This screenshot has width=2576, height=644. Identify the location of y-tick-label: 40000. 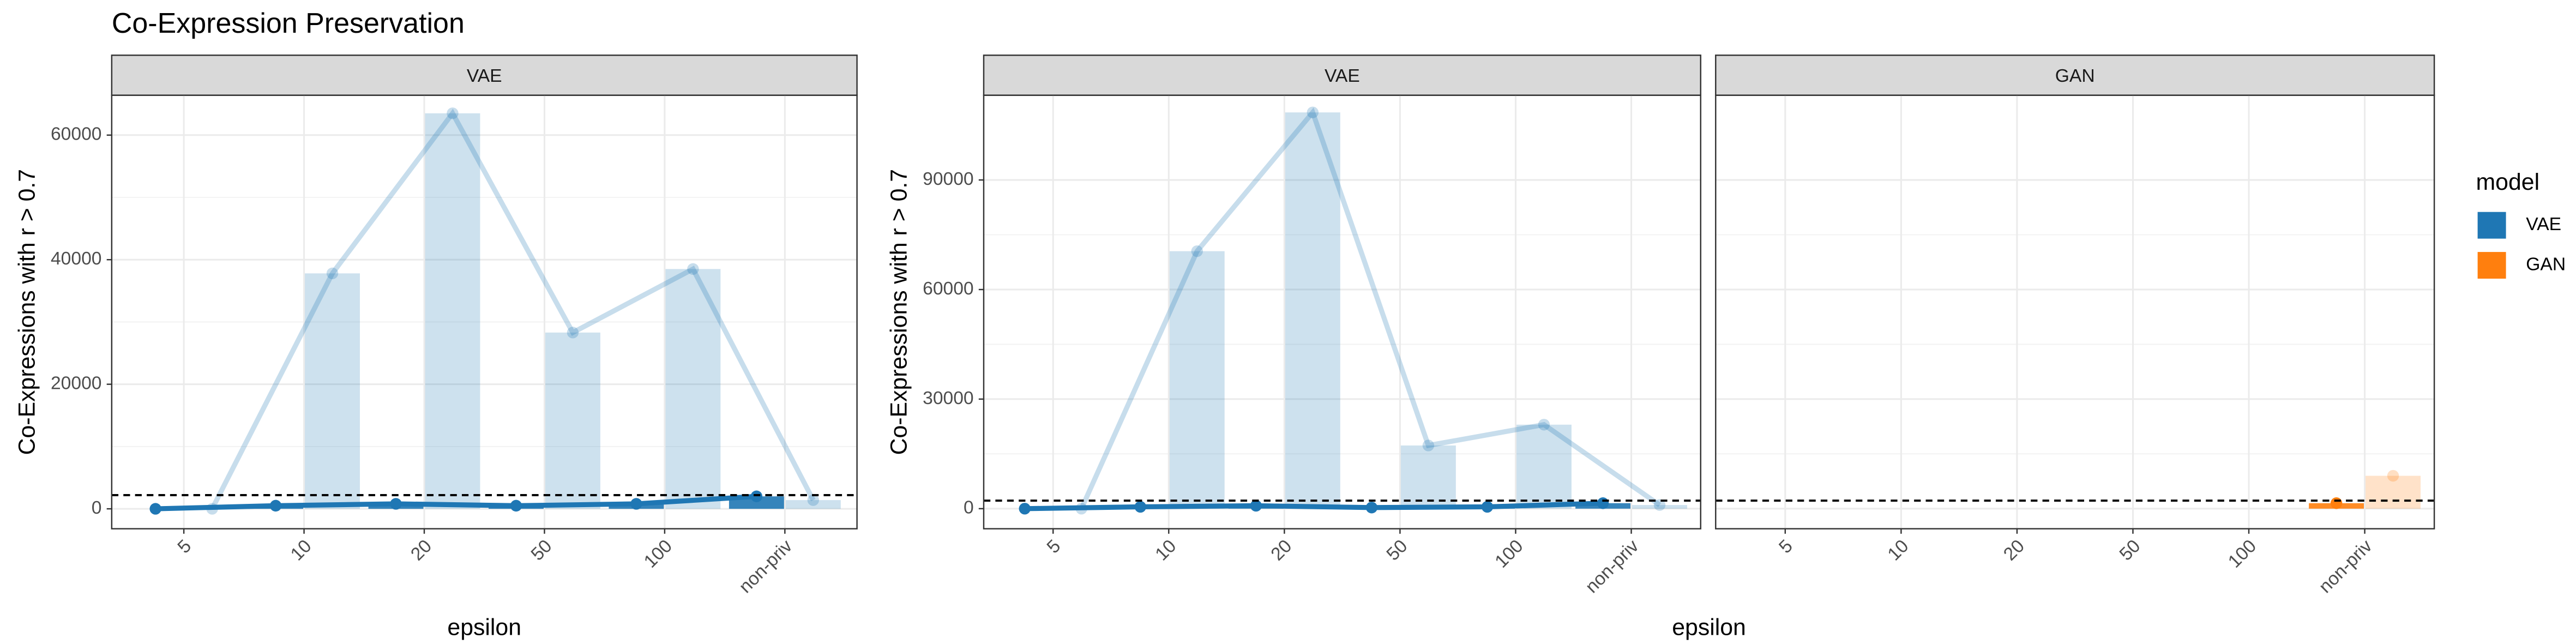
(76, 259).